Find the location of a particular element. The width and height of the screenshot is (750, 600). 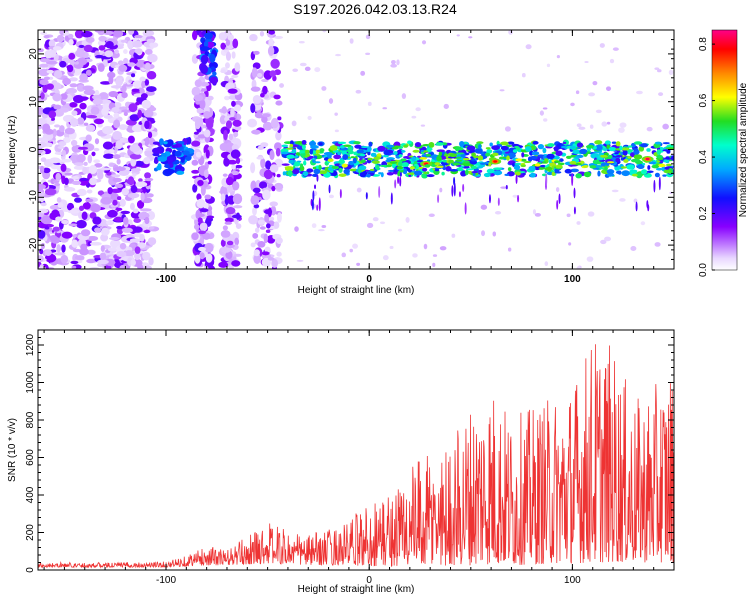

snr-x-label: Height of straight line (km) is located at coordinates (356, 589).